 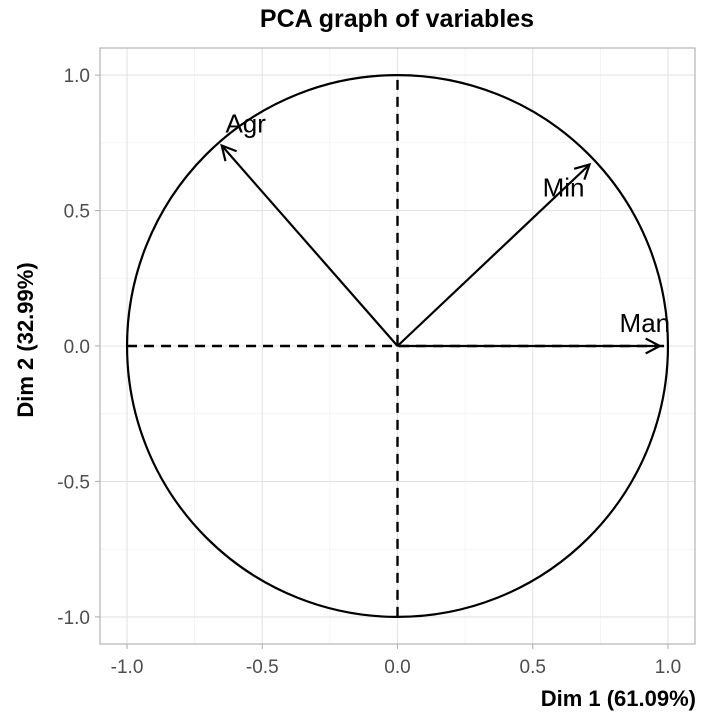 What do you see at coordinates (397, 667) in the screenshot?
I see `x-tick-label: 0.0` at bounding box center [397, 667].